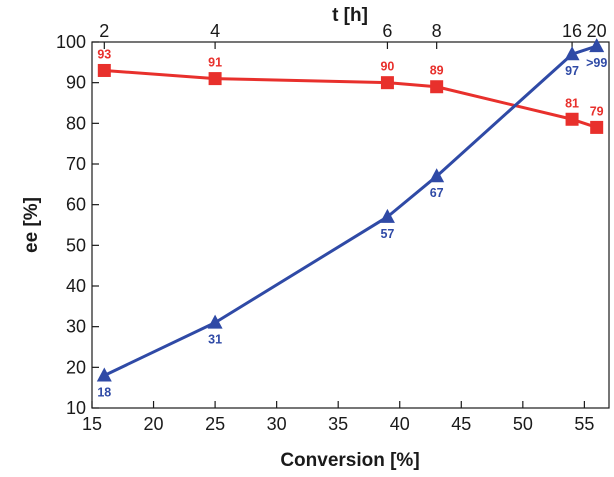  Describe the element at coordinates (338, 424) in the screenshot. I see `x-tick-label: 35` at that location.